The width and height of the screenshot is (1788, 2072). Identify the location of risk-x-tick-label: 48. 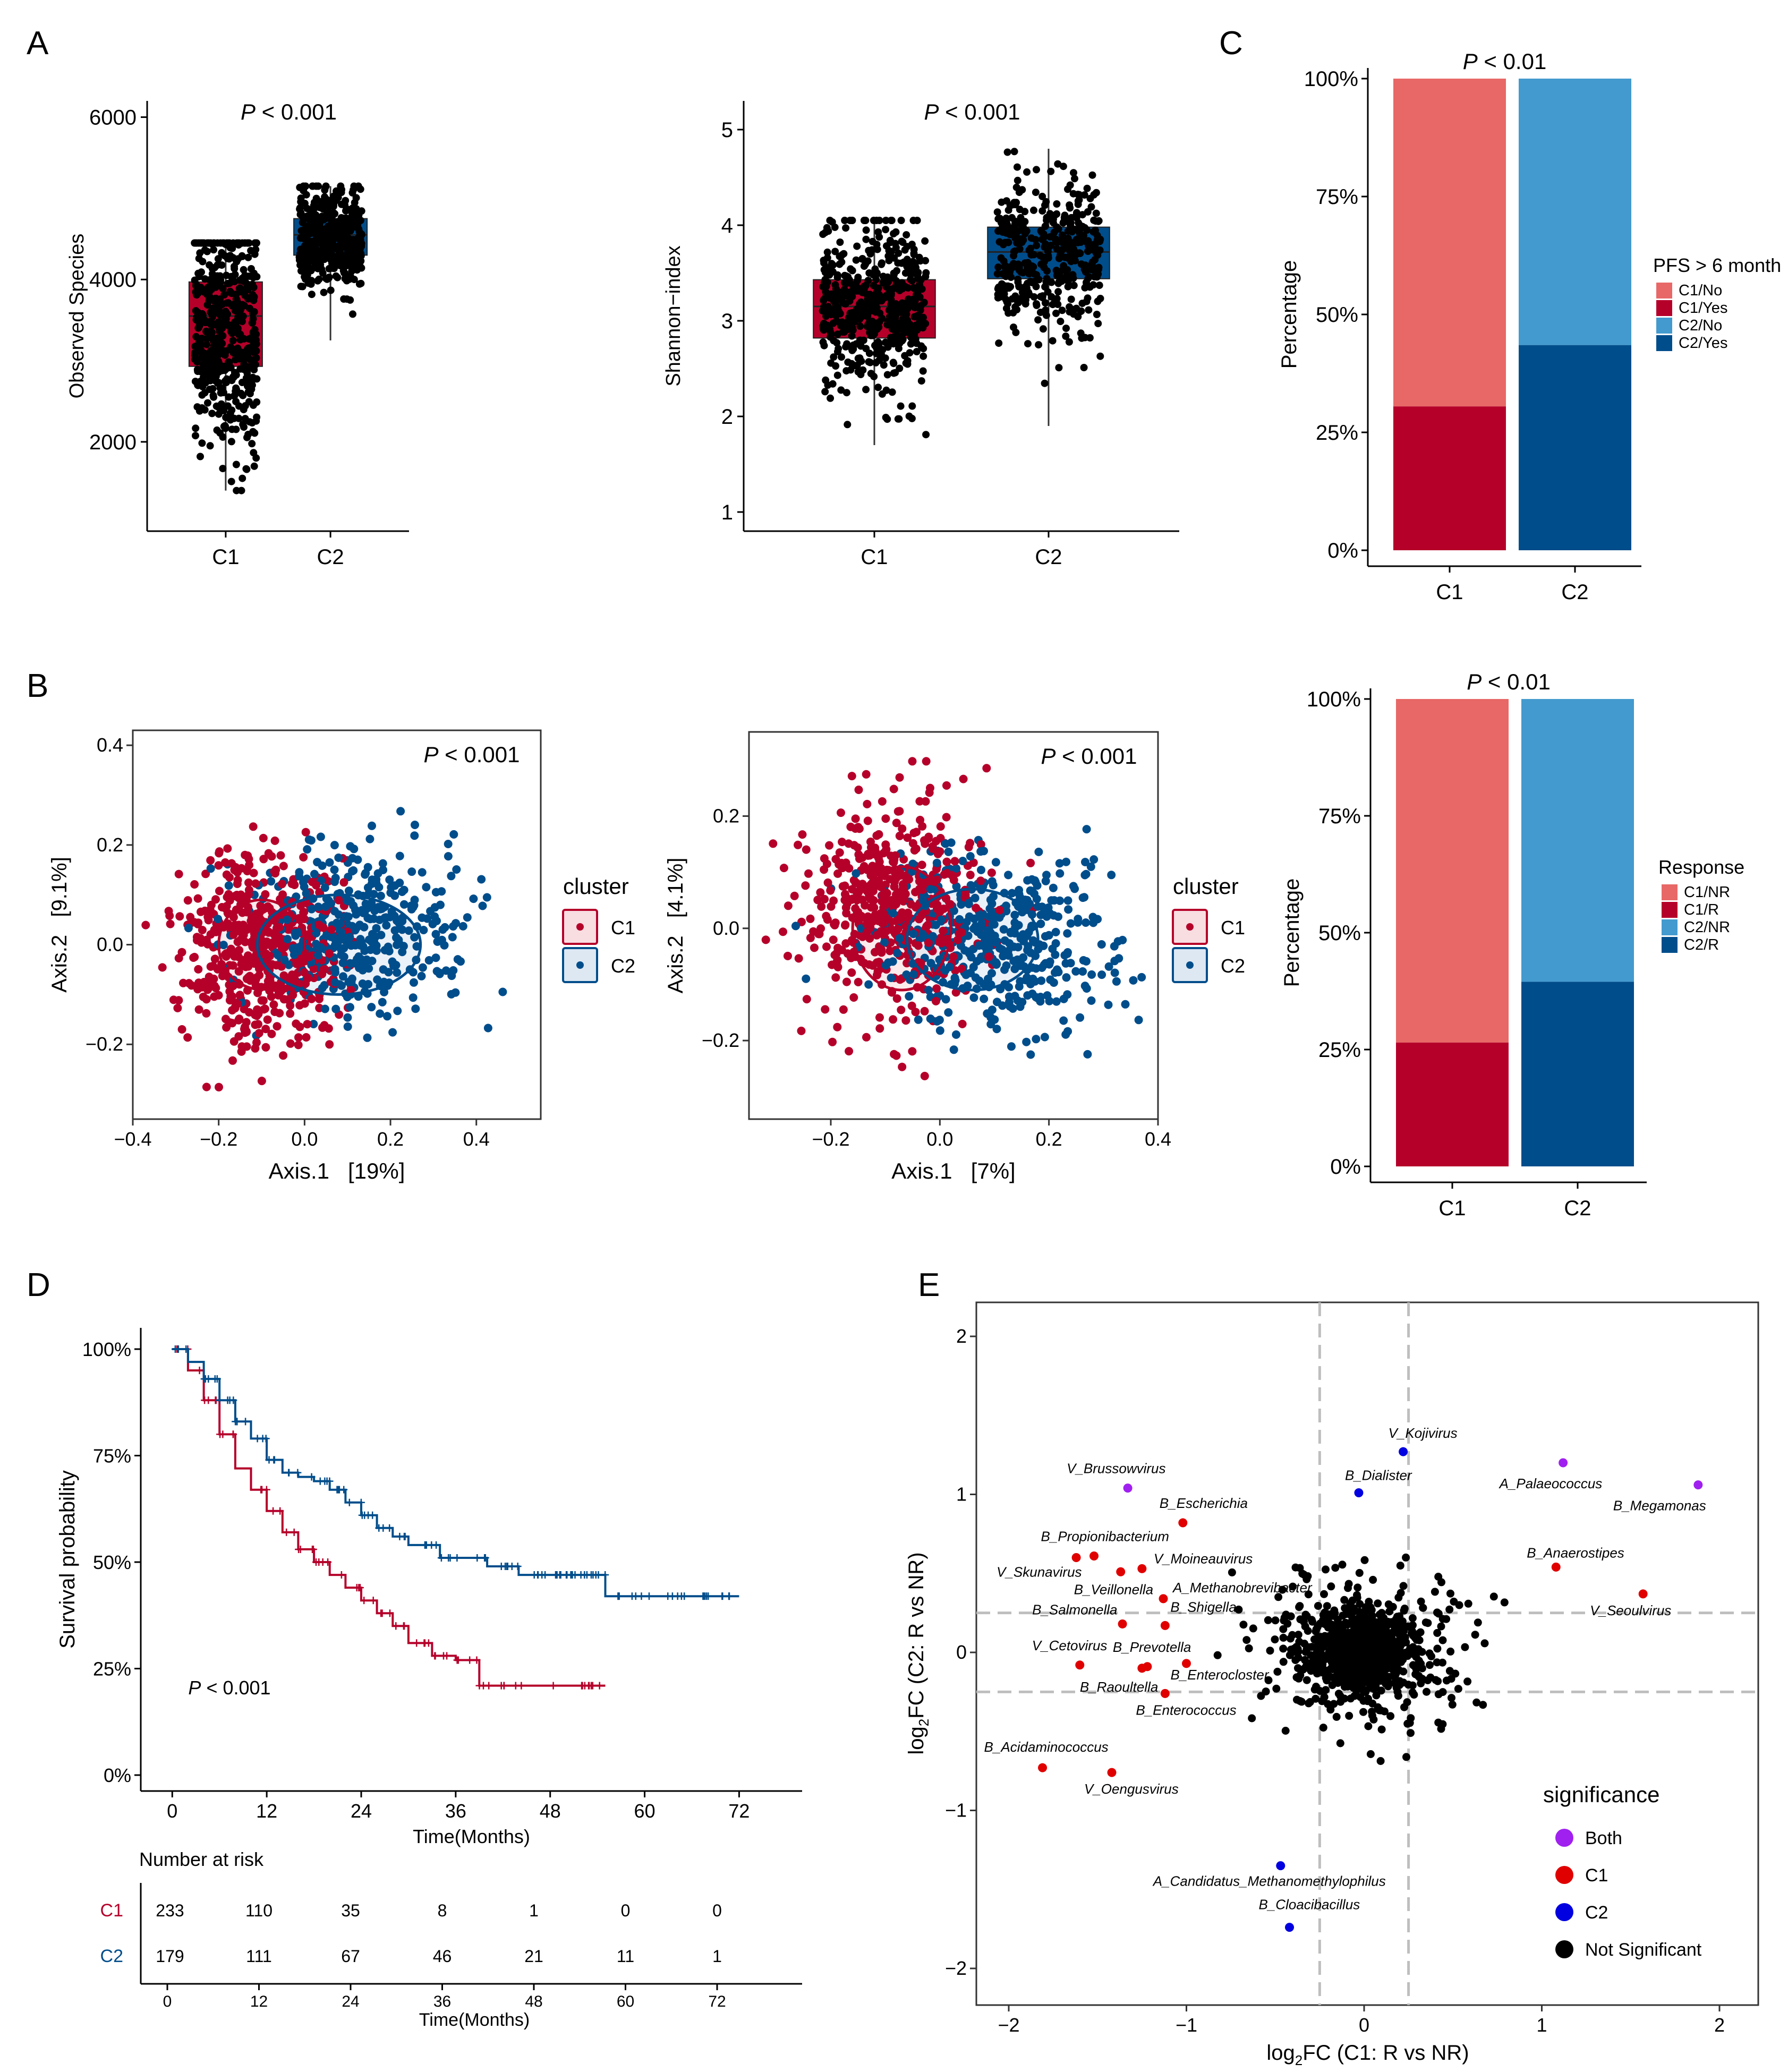
(534, 2002).